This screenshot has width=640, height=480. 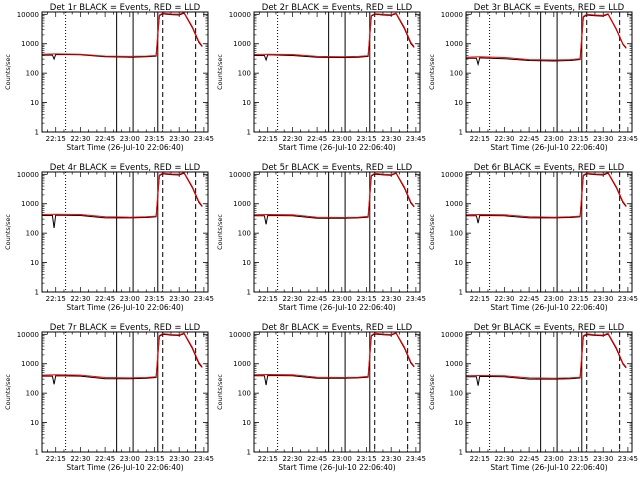 I want to click on panel-title: Det 8r BLACK = Events, RED = LLD, so click(x=337, y=328).